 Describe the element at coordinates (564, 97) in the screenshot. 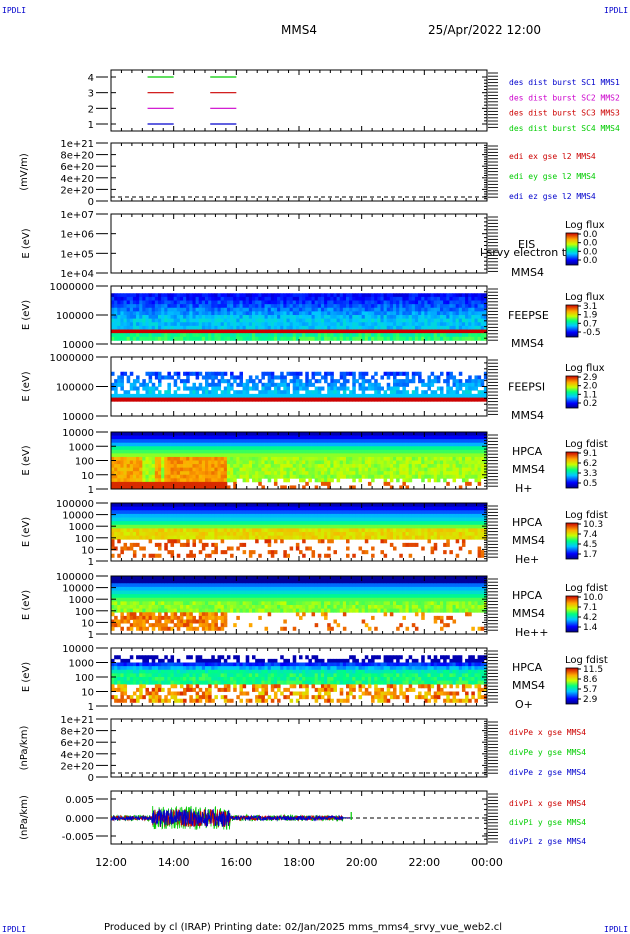

I see `legend-entry: des dist burst SC2 MMS2` at that location.